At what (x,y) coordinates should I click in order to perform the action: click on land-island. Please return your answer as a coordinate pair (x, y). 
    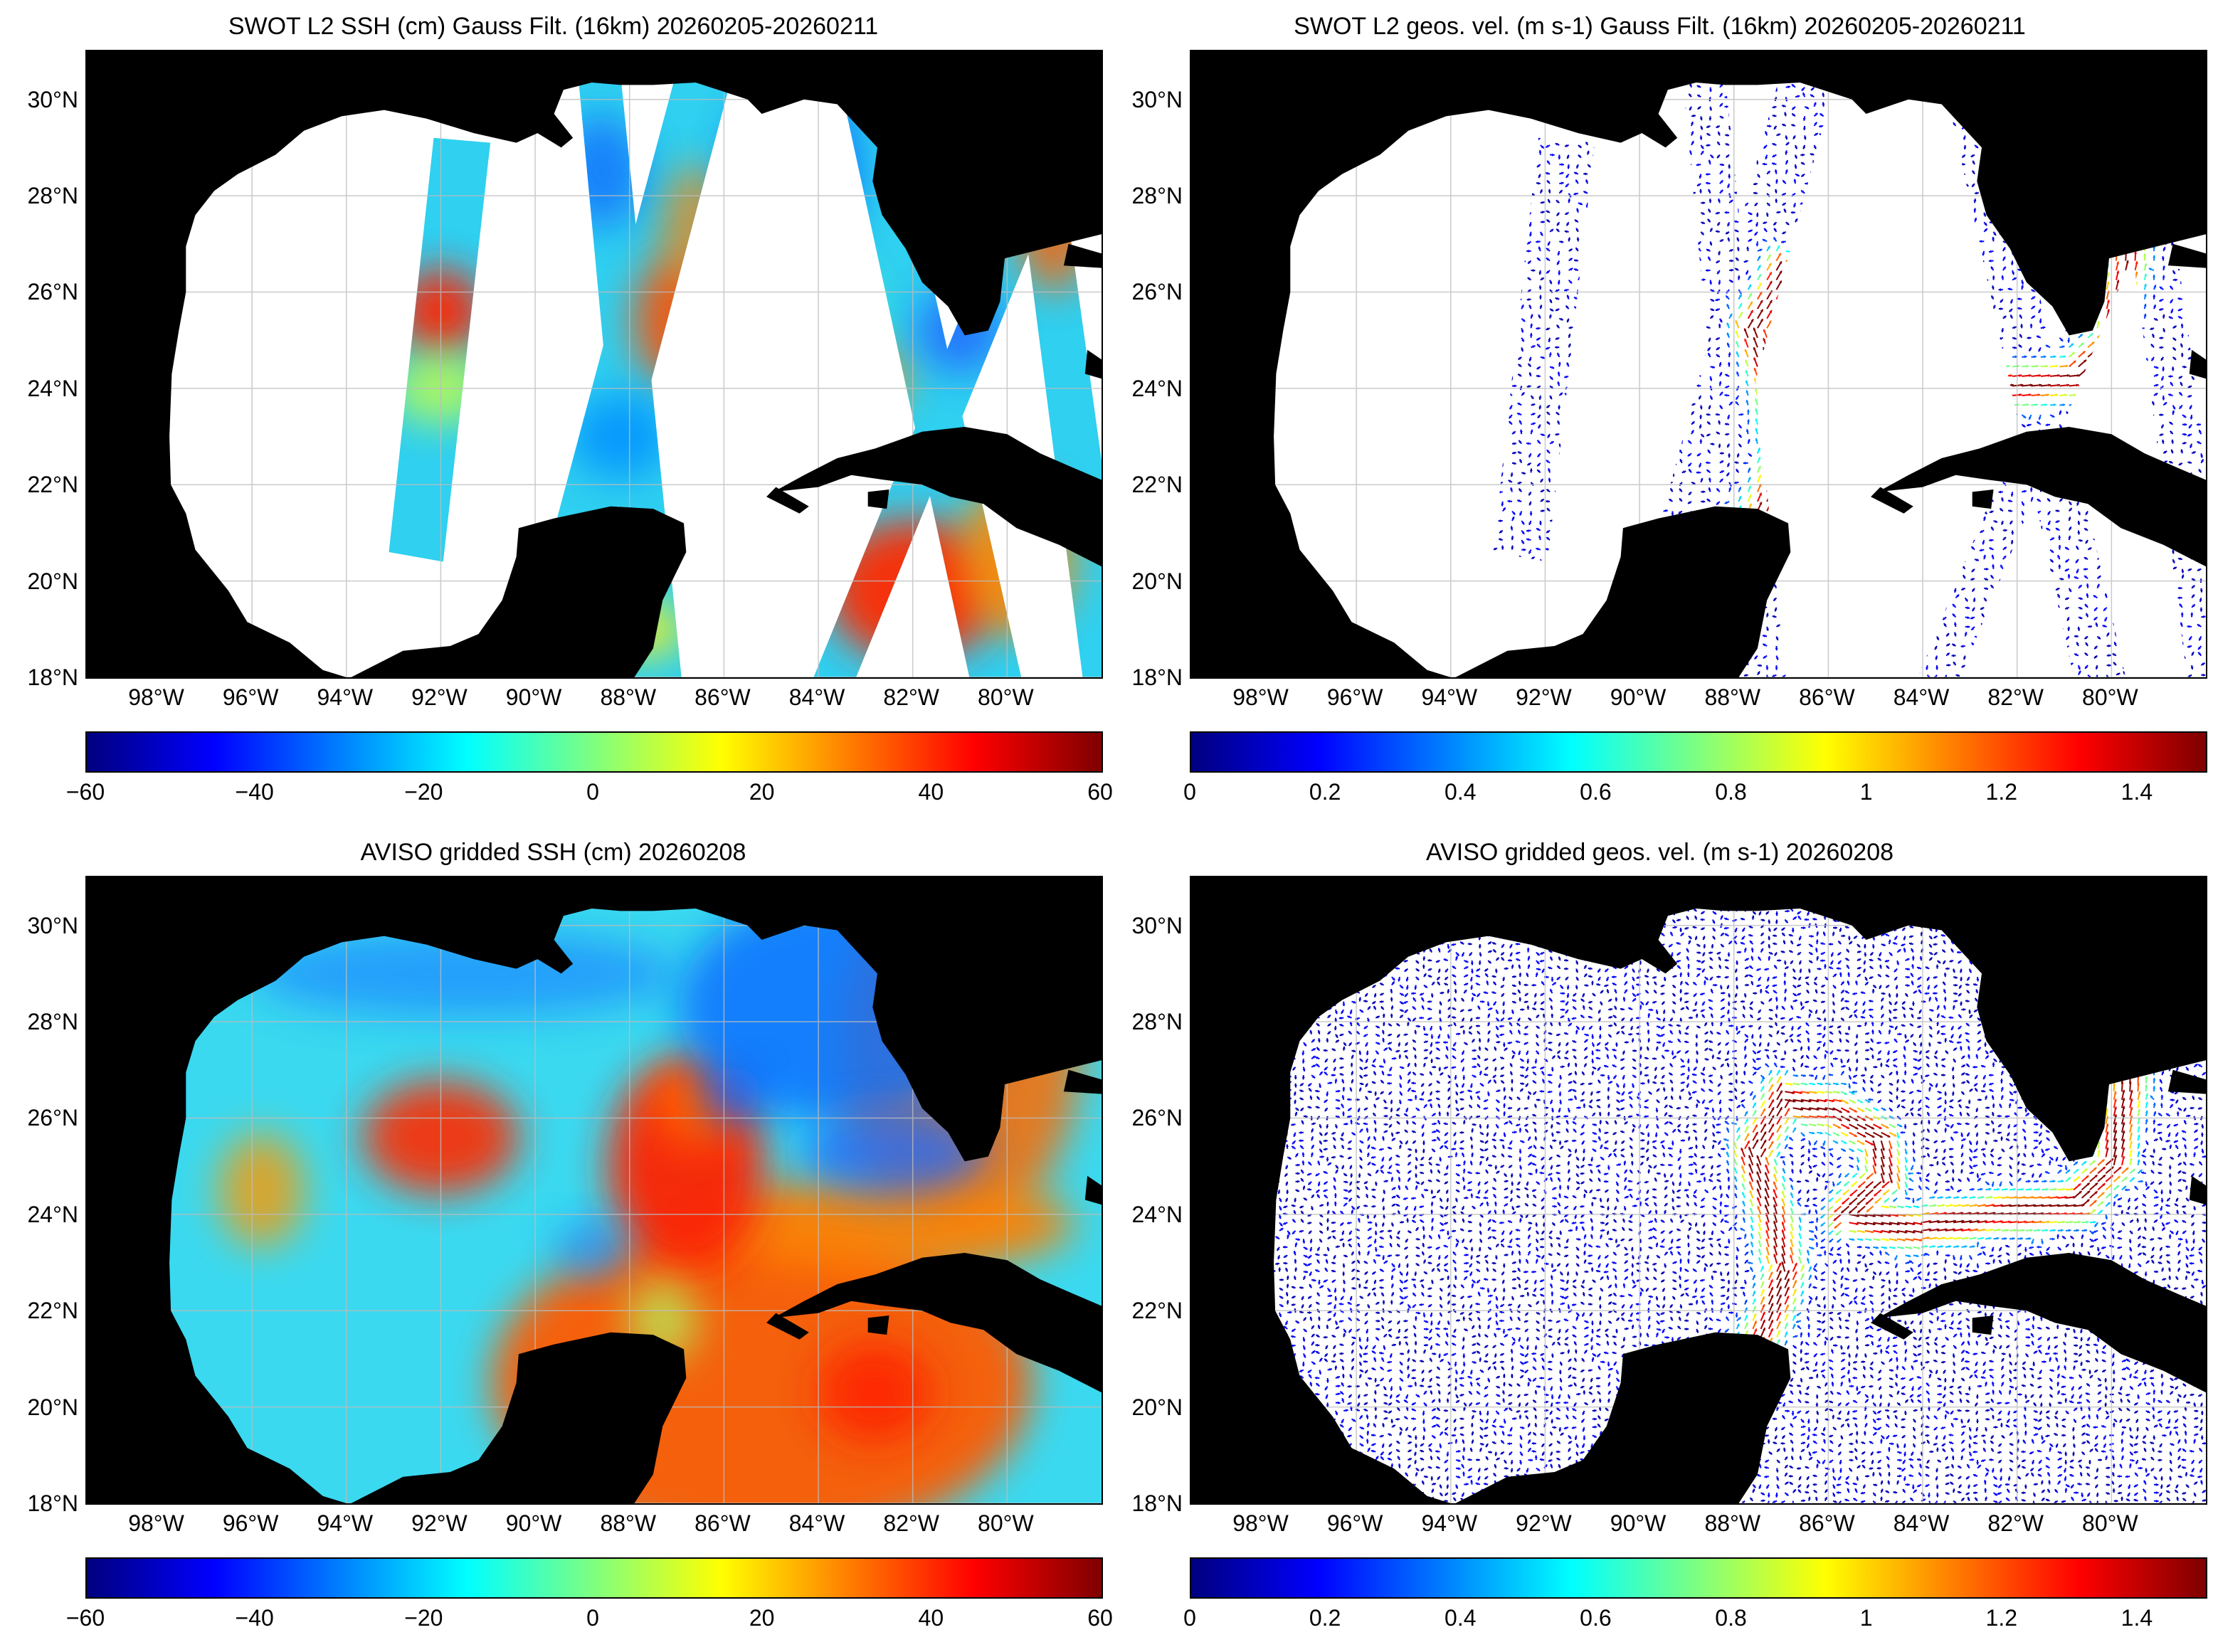
    Looking at the image, I should click on (1082, 255).